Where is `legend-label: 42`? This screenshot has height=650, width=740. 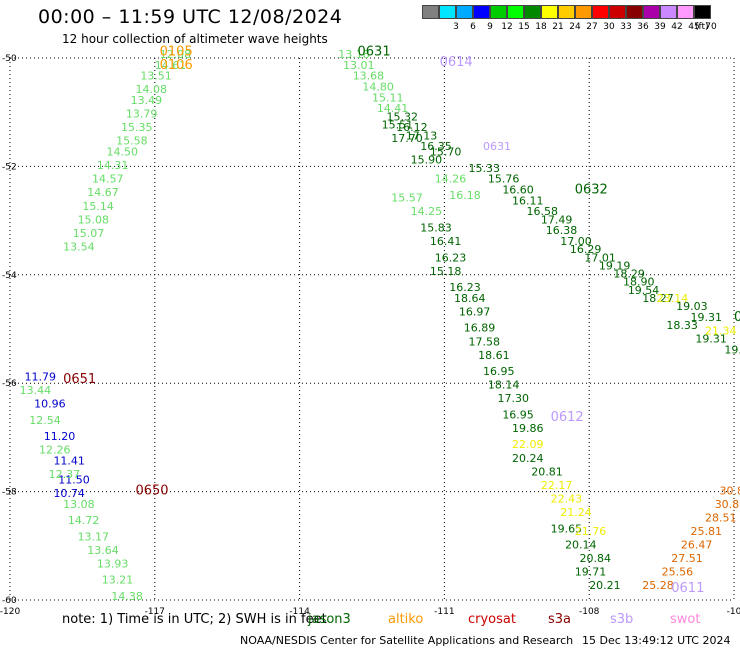 legend-label: 42 is located at coordinates (677, 27).